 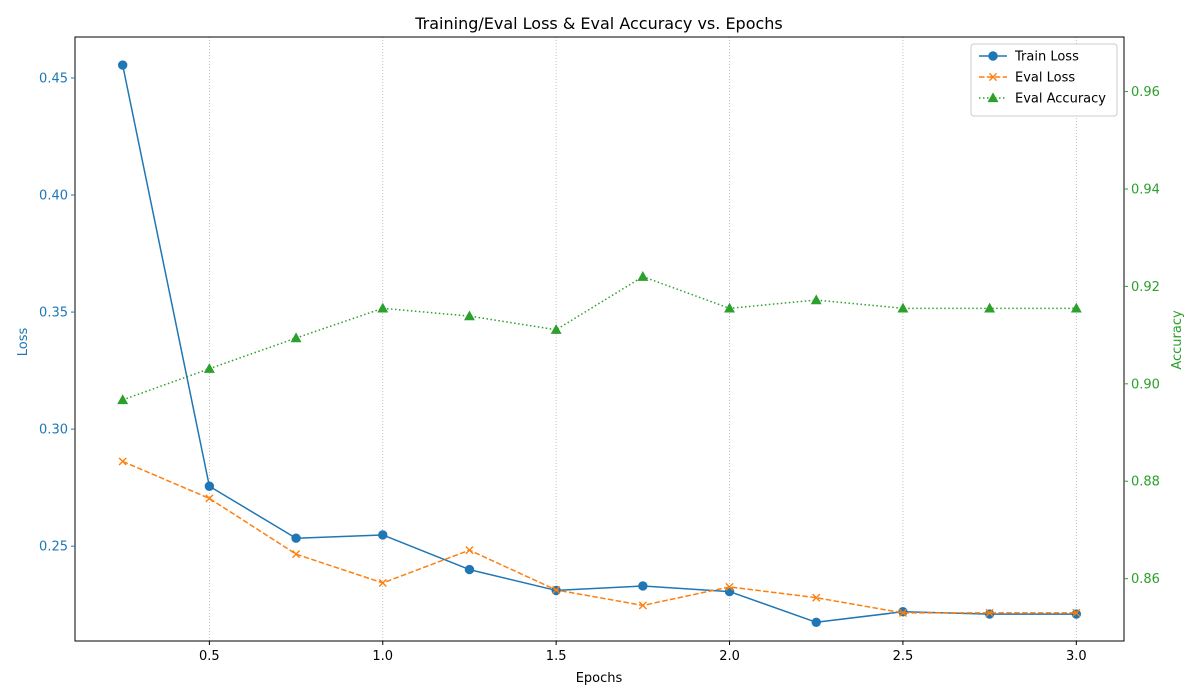 I want to click on series-line, so click(x=599, y=338).